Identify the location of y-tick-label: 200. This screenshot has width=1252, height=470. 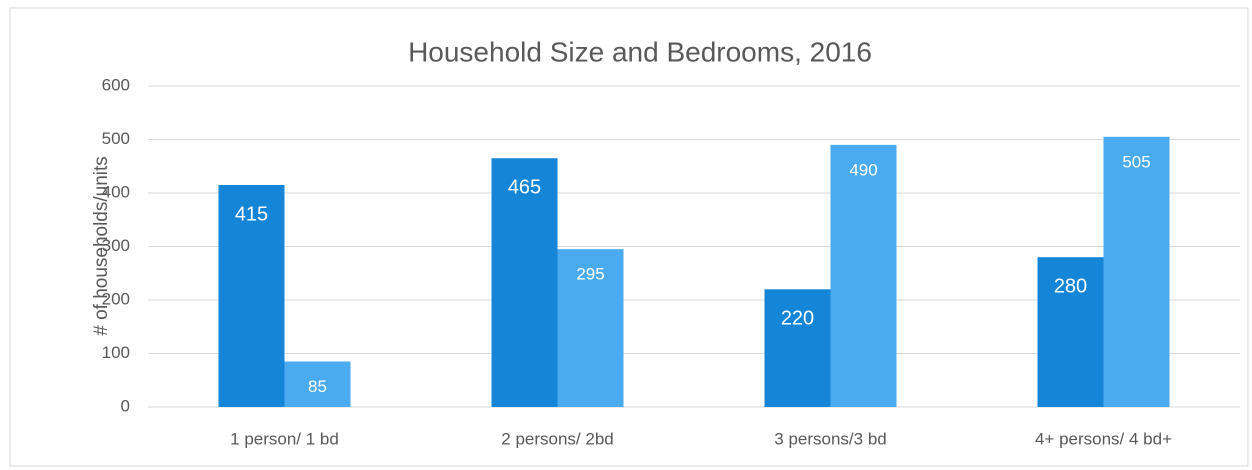
(116, 298).